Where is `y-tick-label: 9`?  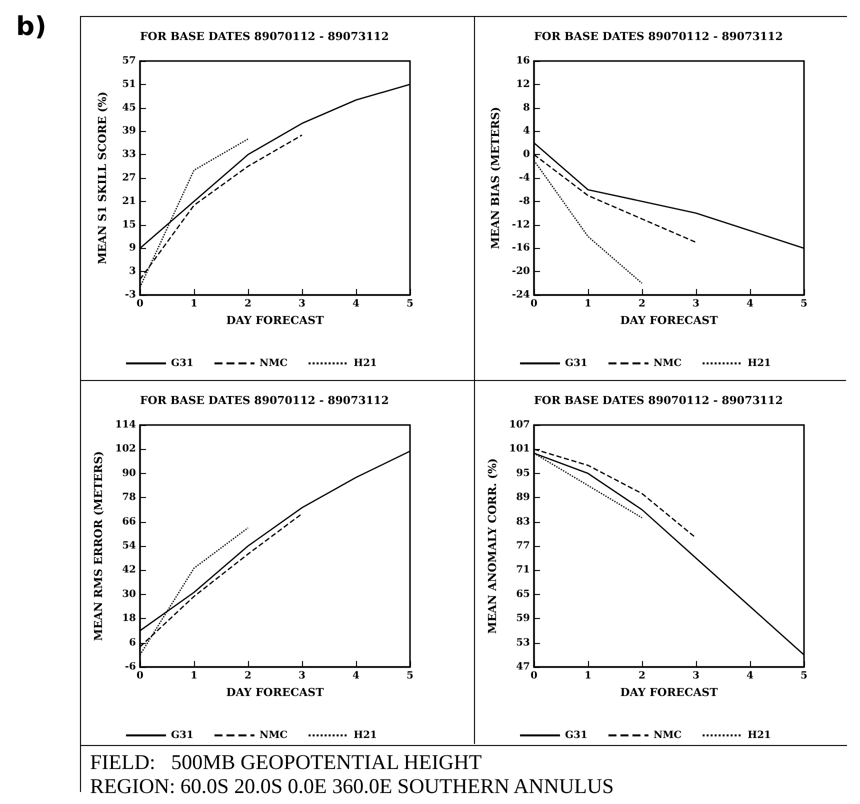 y-tick-label: 9 is located at coordinates (132, 248).